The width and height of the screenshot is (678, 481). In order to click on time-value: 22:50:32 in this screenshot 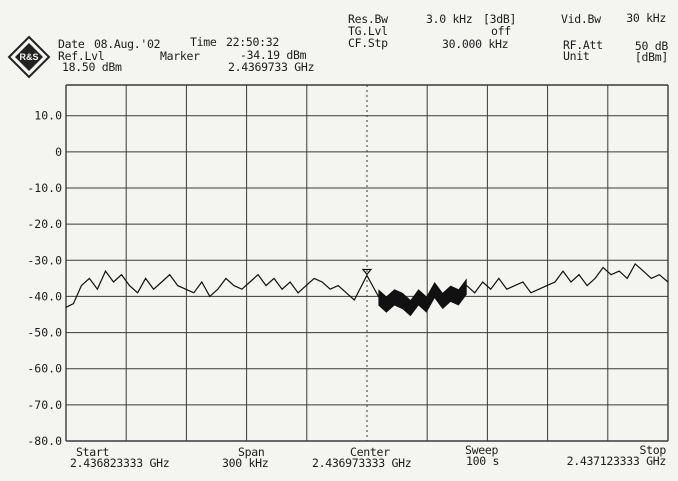, I will do `click(252, 42)`.